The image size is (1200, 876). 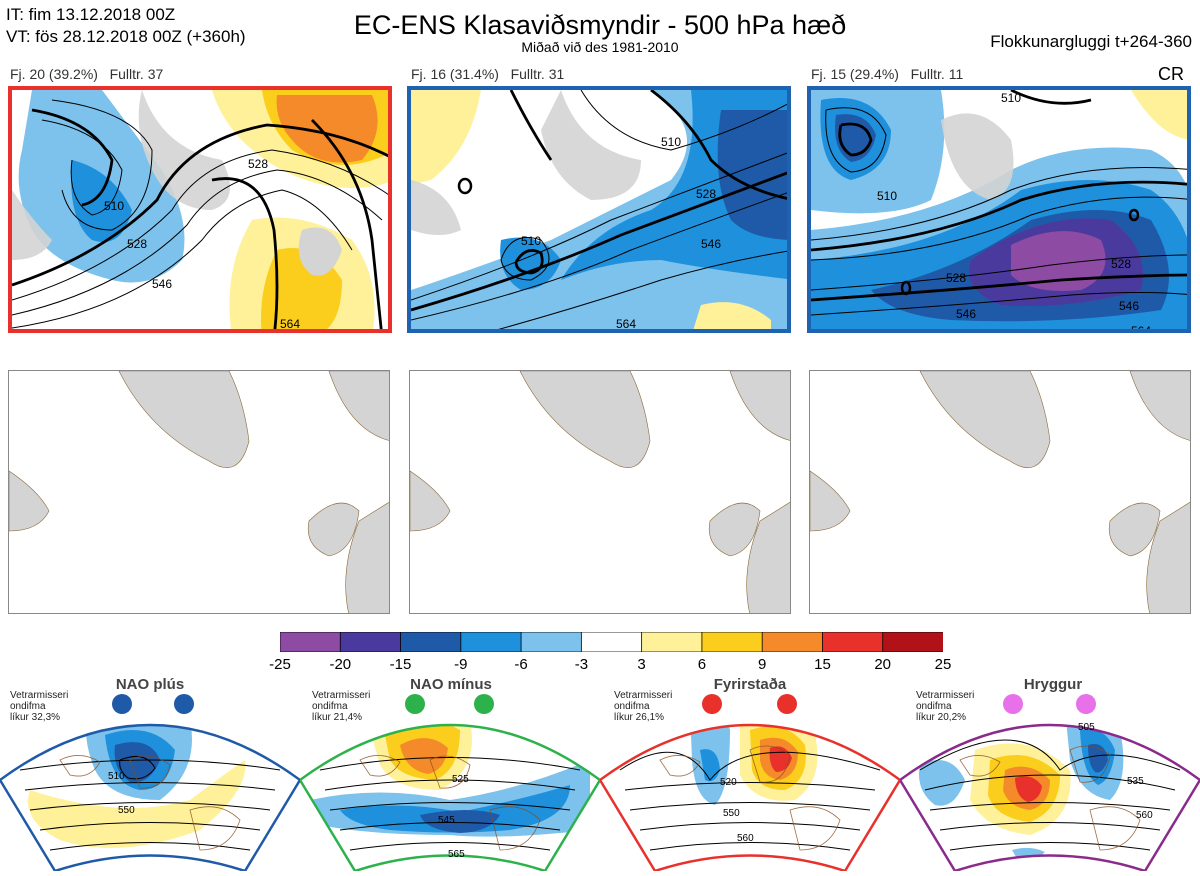 I want to click on regime-2-title: NAO mínus, so click(x=451, y=684).